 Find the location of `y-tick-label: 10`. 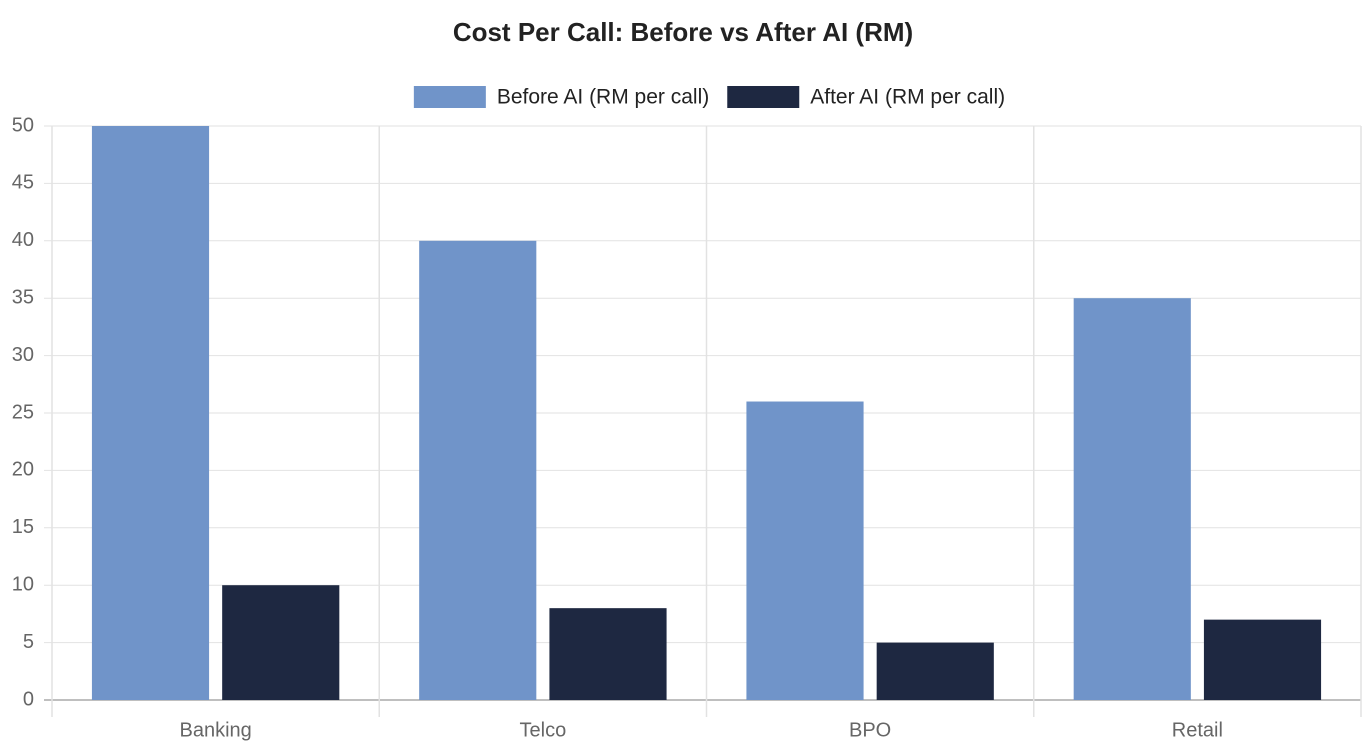

y-tick-label: 10 is located at coordinates (23, 584).